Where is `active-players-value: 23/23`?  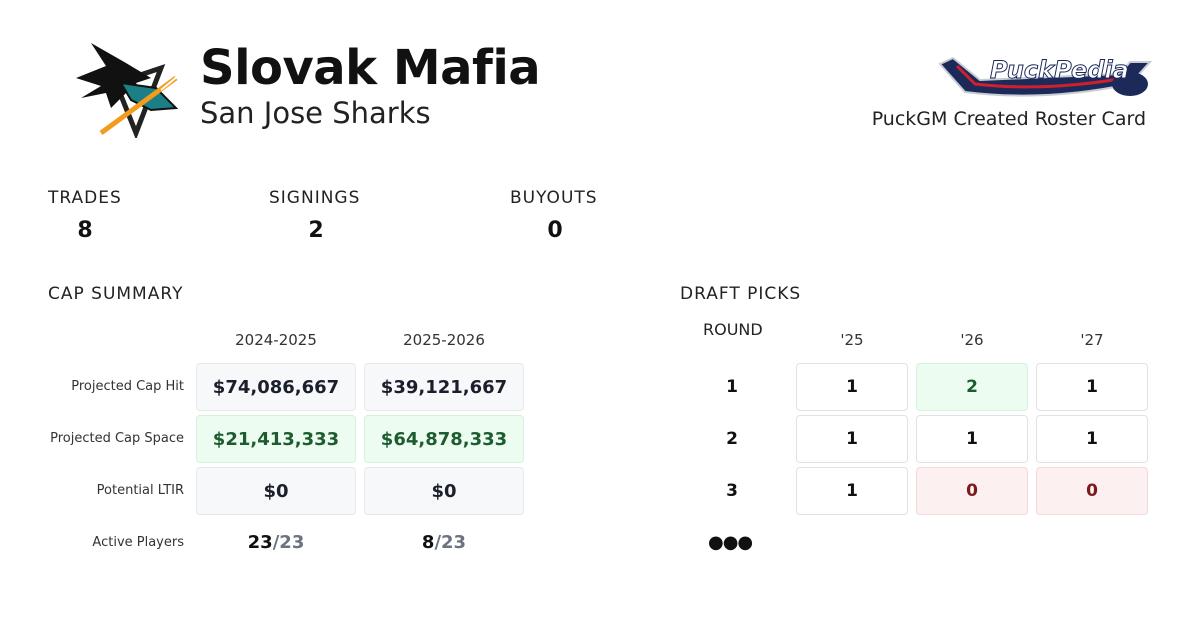
active-players-value: 23/23 is located at coordinates (276, 542).